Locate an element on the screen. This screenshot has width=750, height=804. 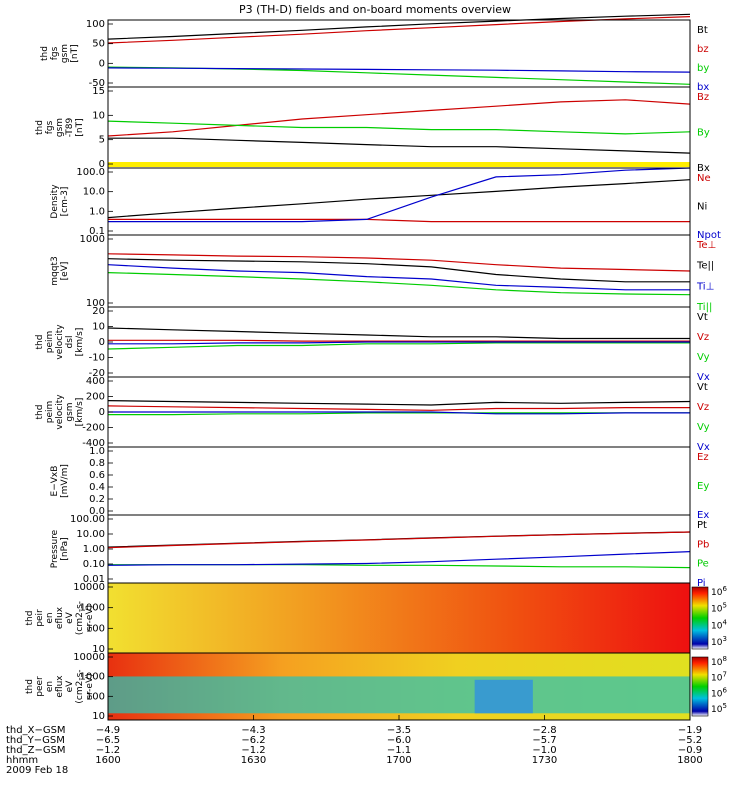
y-tick-label: 10000 is located at coordinates (89, 587).